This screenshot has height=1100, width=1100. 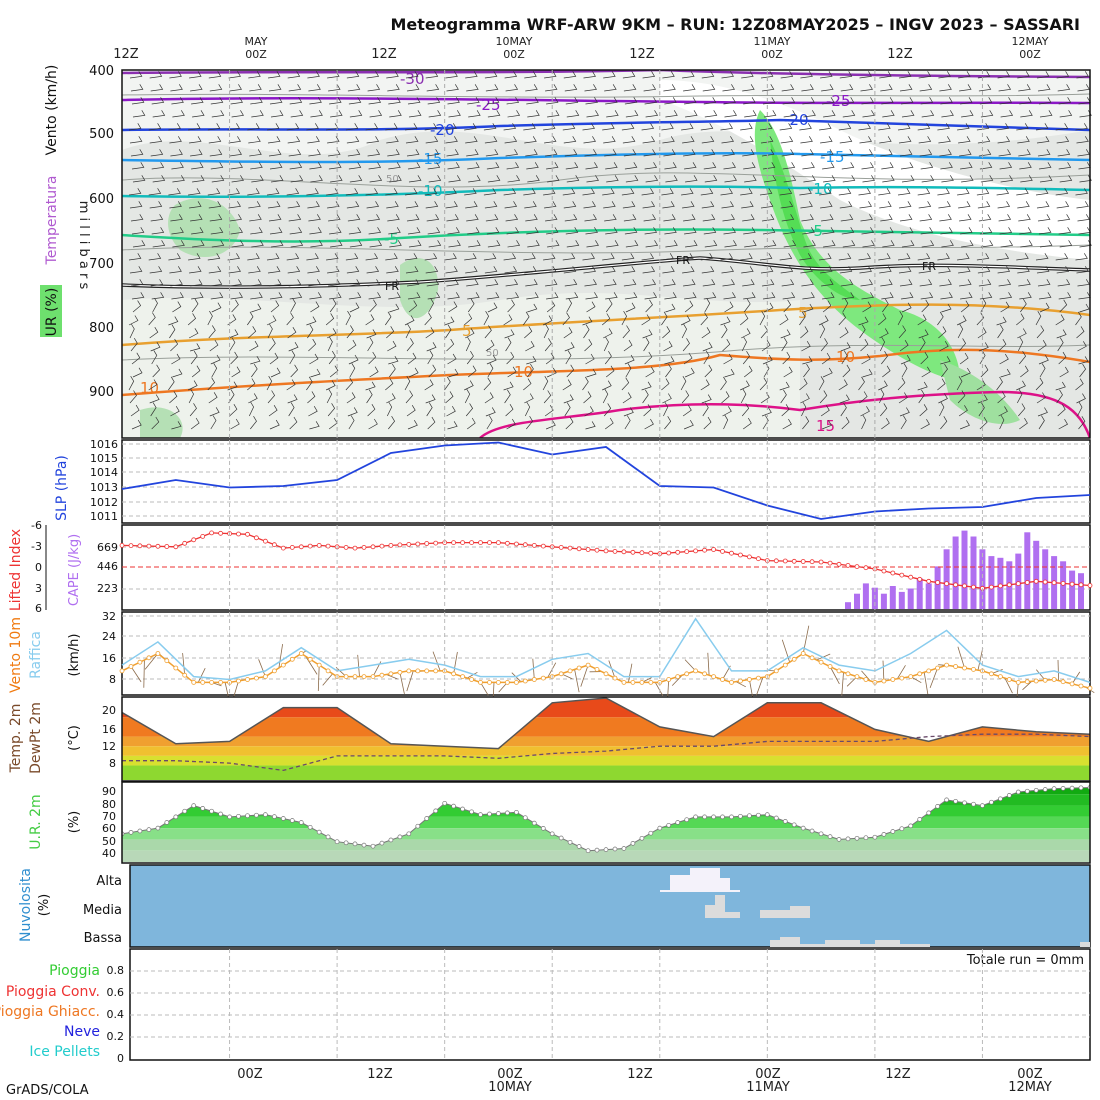 What do you see at coordinates (101, 328) in the screenshot?
I see `pressure-tick: 800` at bounding box center [101, 328].